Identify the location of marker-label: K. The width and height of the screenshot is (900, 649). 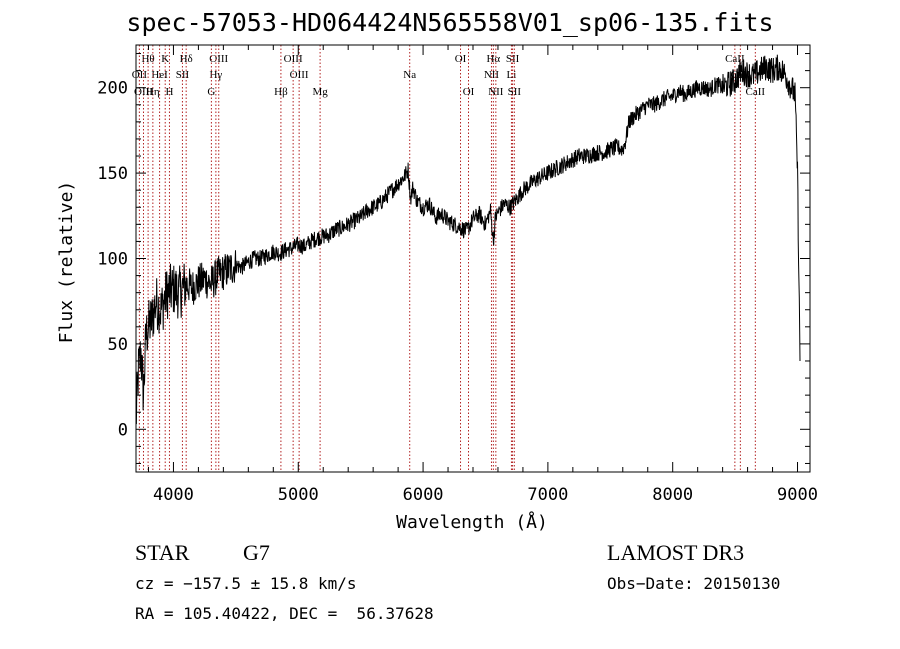
(165, 59).